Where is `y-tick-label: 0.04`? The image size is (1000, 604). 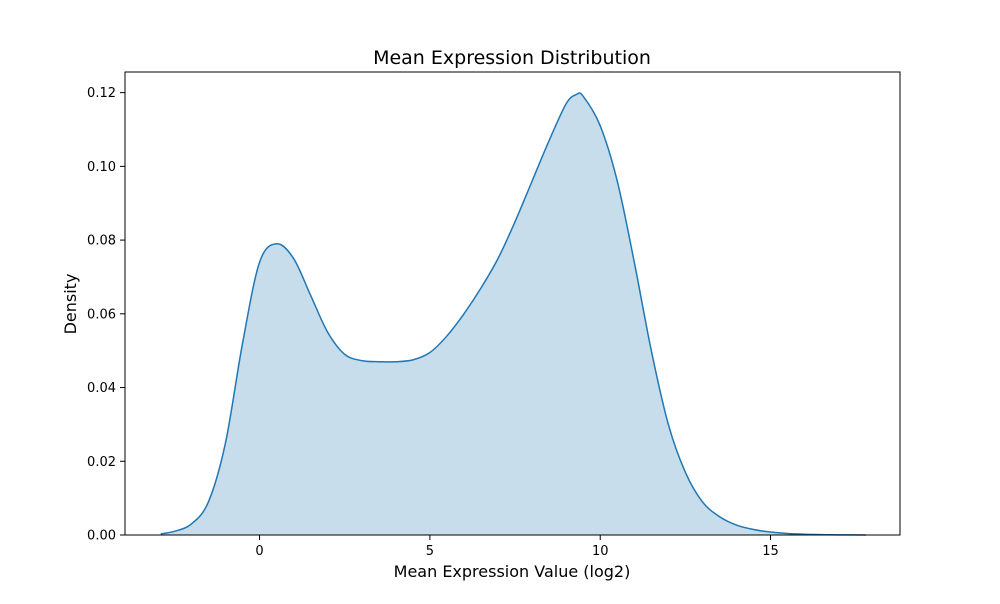
y-tick-label: 0.04 is located at coordinates (101, 388).